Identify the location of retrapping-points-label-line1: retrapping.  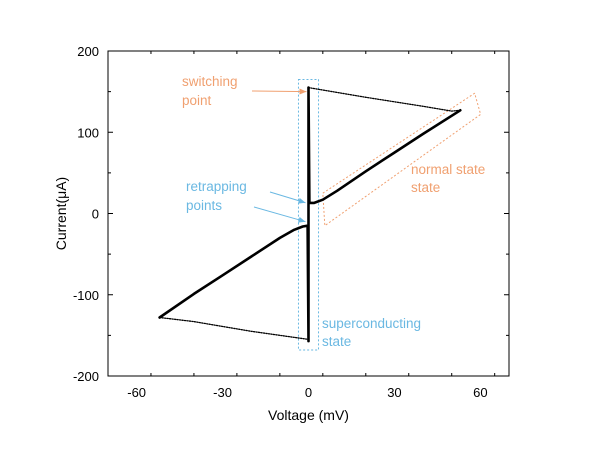
(216, 186).